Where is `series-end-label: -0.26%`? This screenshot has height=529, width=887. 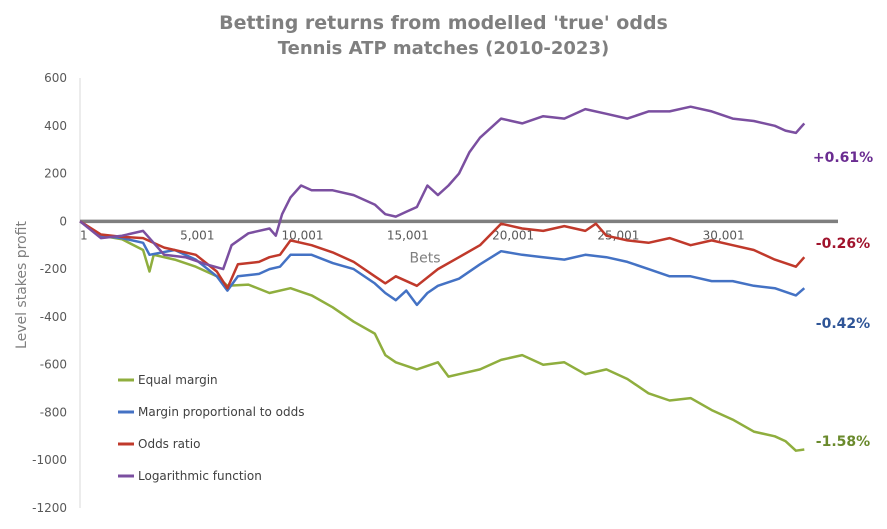
series-end-label: -0.26% is located at coordinates (843, 244).